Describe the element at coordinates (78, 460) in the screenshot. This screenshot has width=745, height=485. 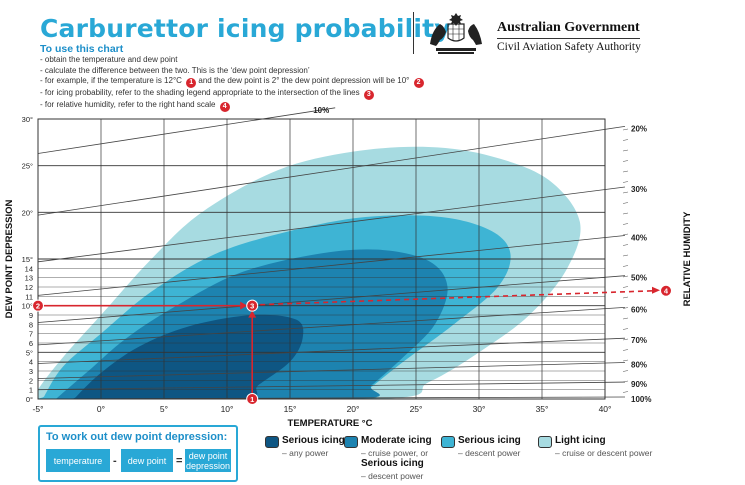
I see `formula-temperature: temperature` at that location.